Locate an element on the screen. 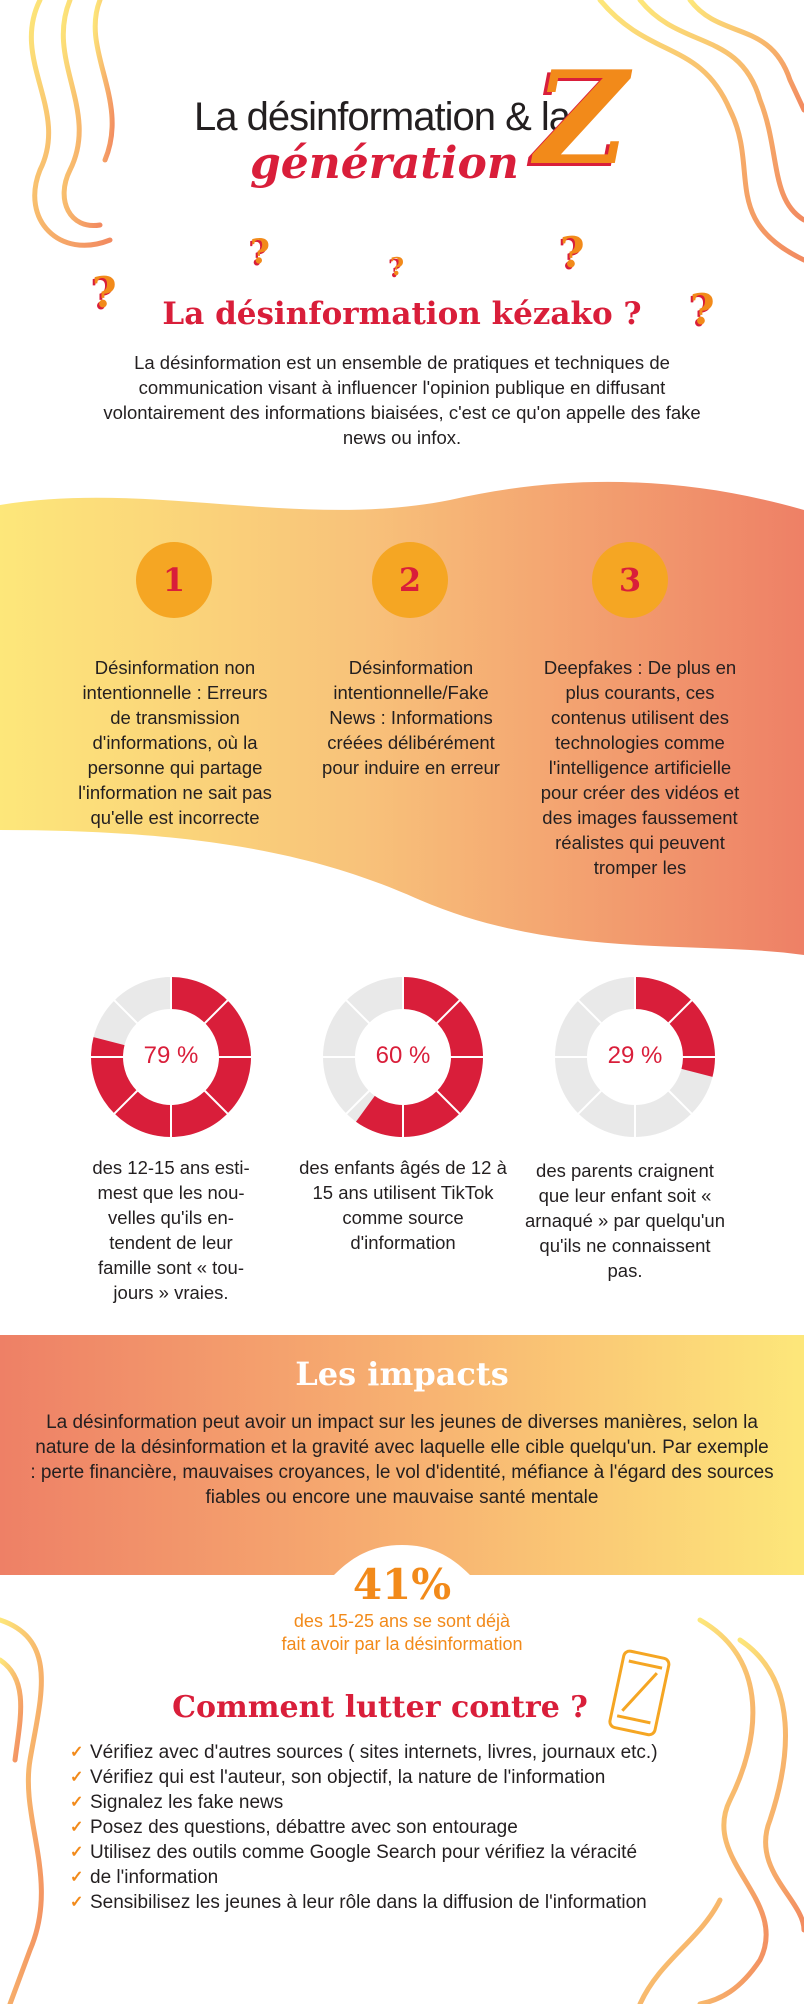 This screenshot has width=804, height=2004. fight-title: Comment lutter contre ? is located at coordinates (380, 1707).